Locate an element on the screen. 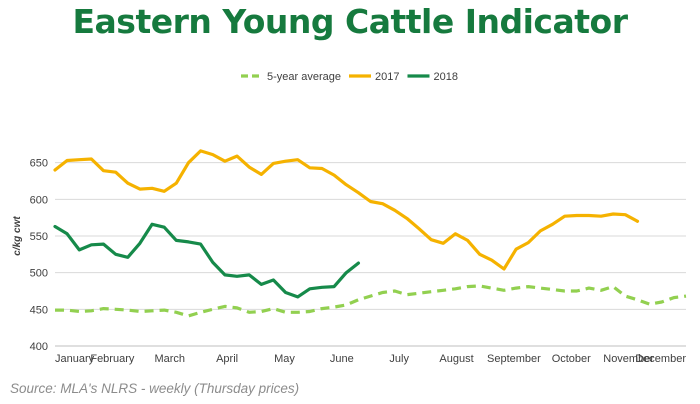  x-tick-label: May is located at coordinates (284, 359).